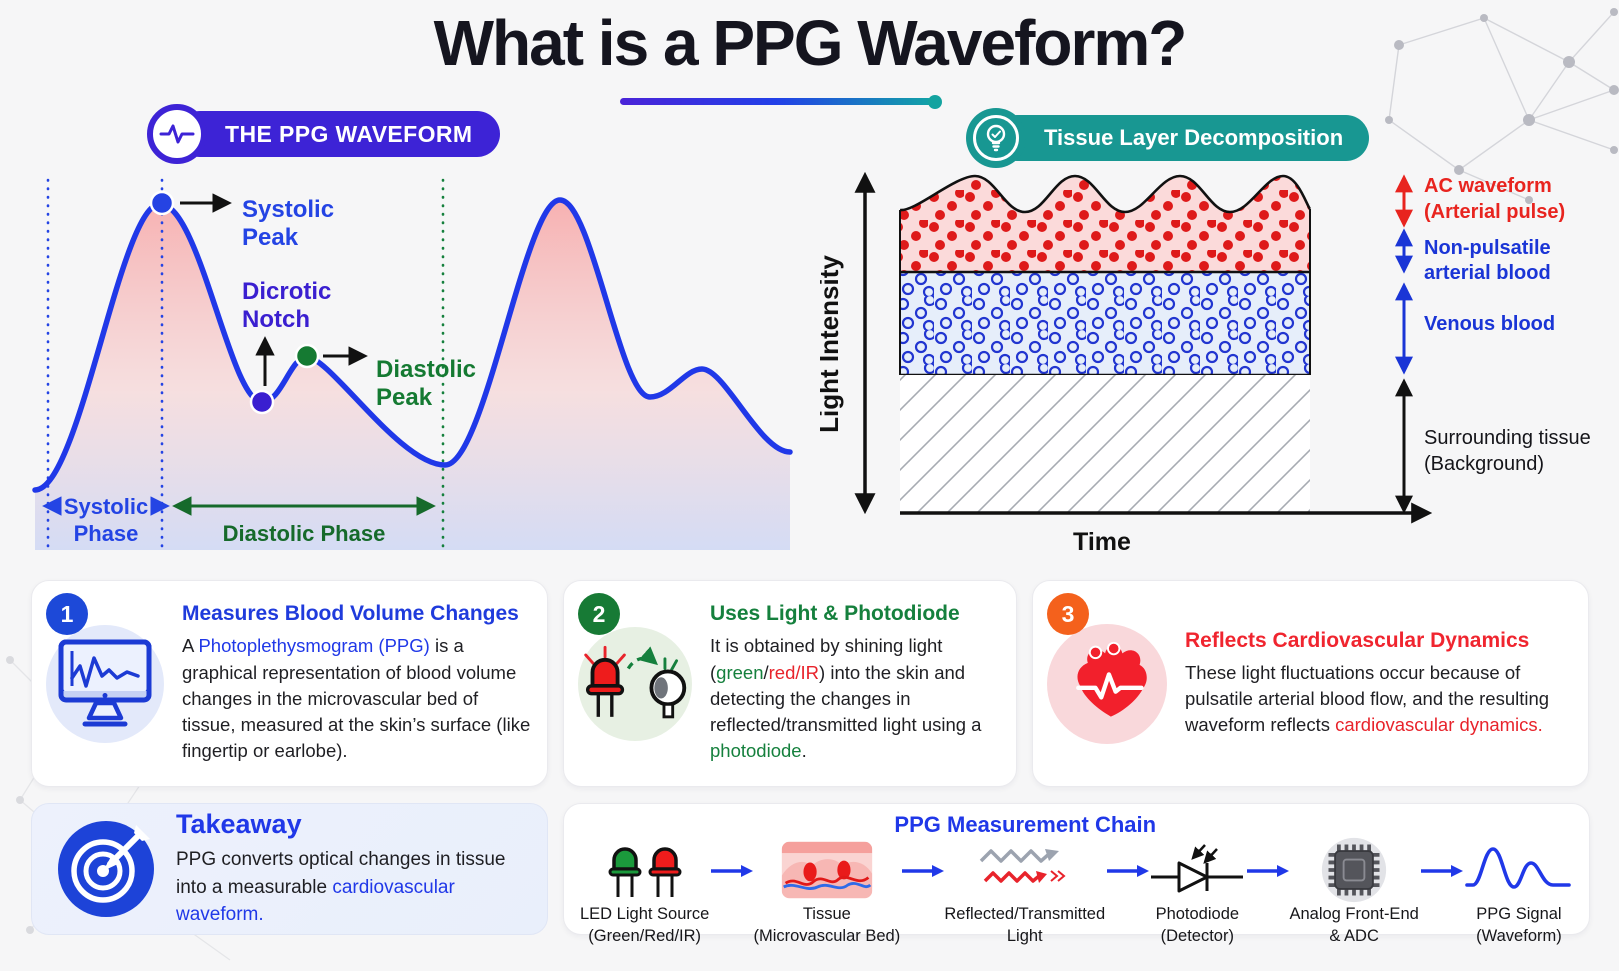 This screenshot has width=1619, height=971. I want to click on chip-icon, so click(1354, 870).